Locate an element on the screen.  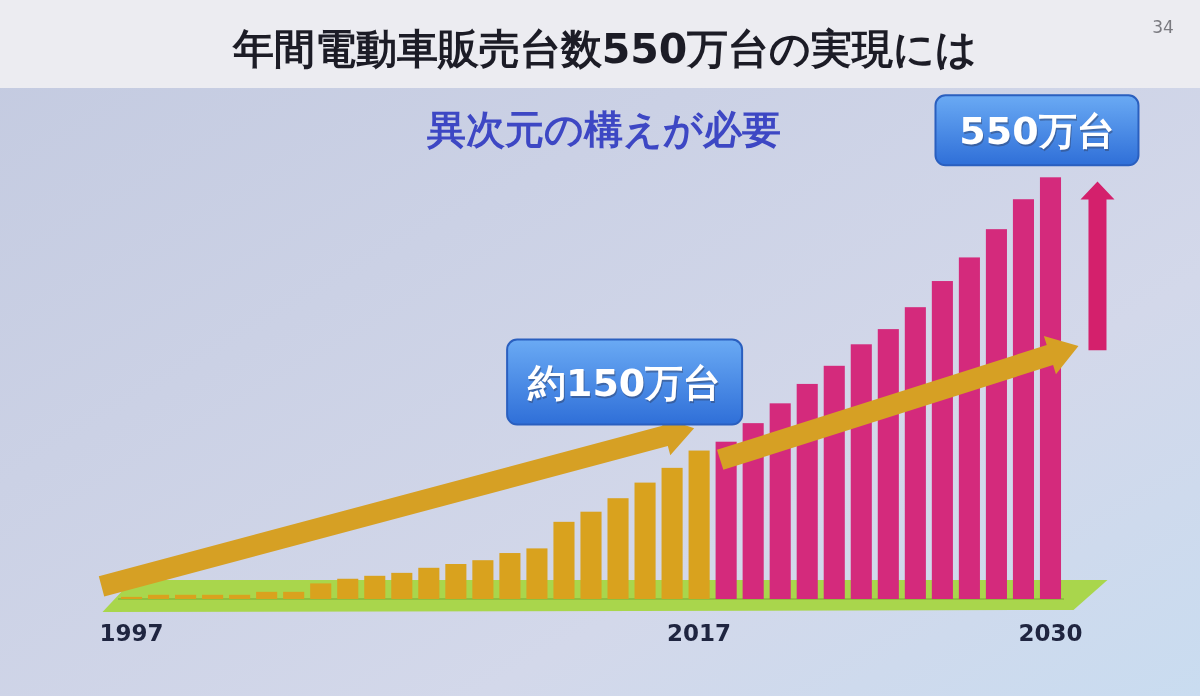
chart-title: 年間電動車販売台数550万台の実現には is located at coordinates (604, 49).